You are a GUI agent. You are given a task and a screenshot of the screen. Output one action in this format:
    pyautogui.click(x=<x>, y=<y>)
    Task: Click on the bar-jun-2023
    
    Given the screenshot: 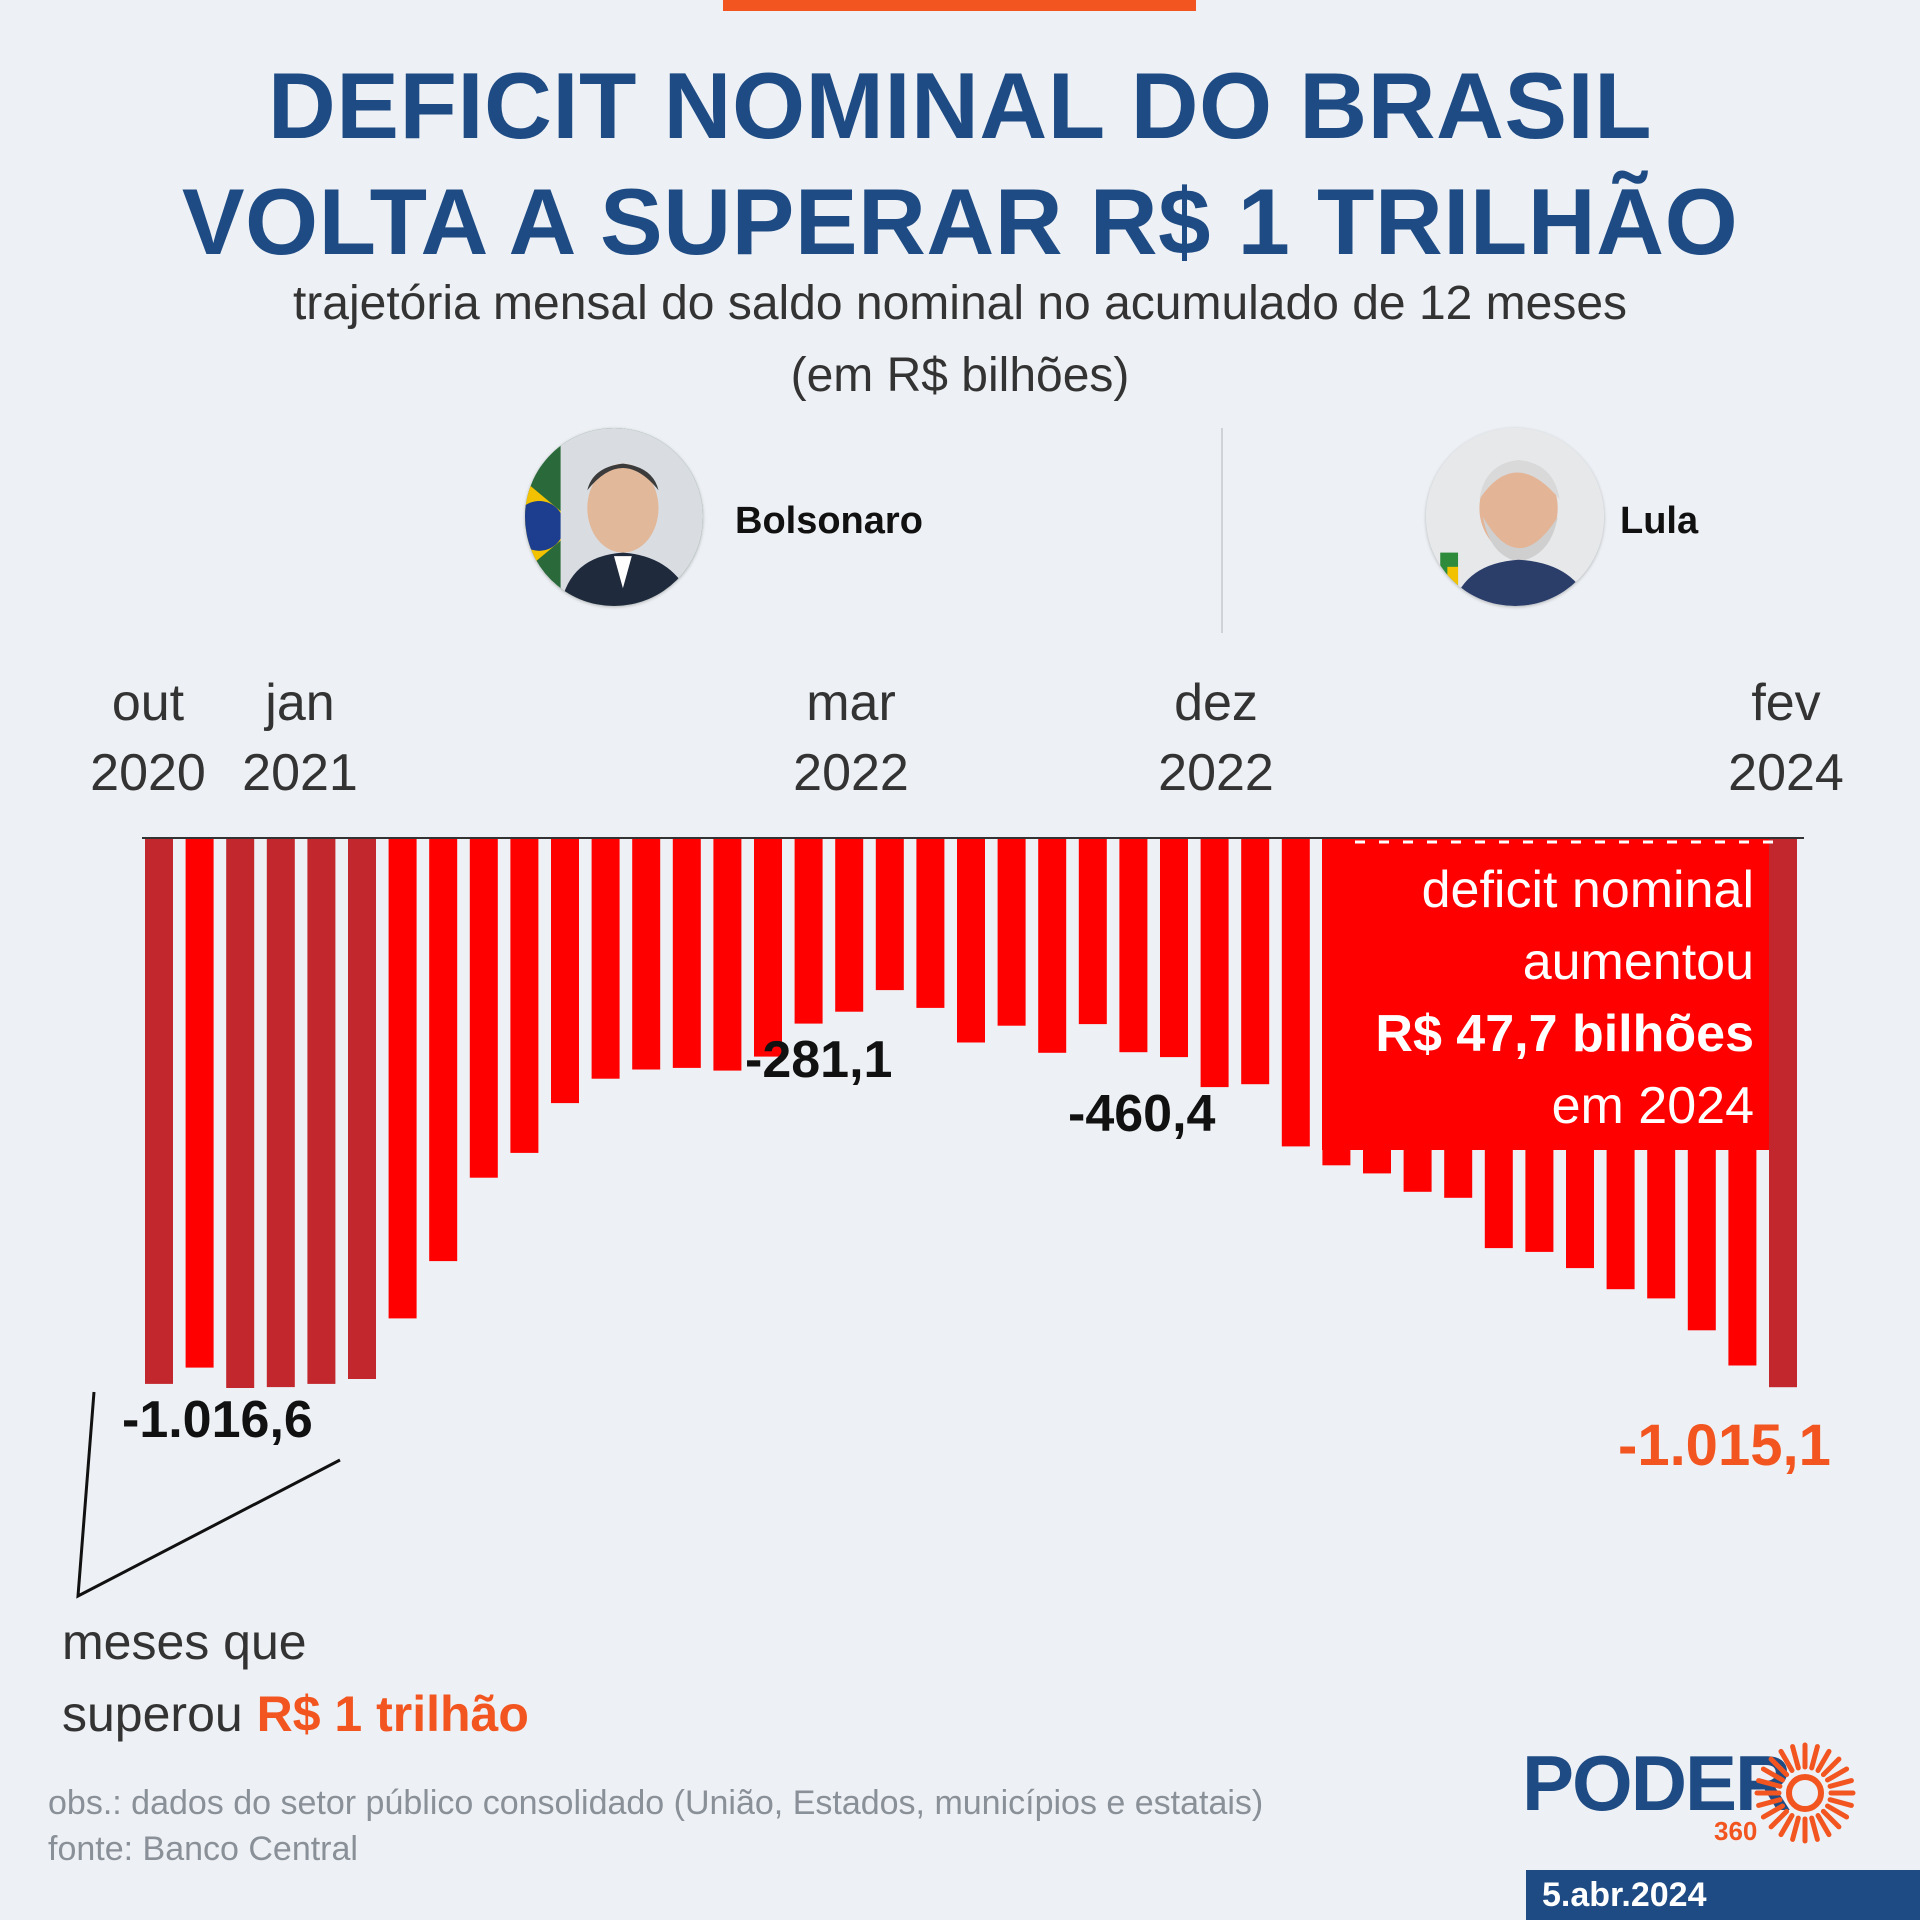 What is the action you would take?
    pyautogui.click(x=1458, y=1018)
    